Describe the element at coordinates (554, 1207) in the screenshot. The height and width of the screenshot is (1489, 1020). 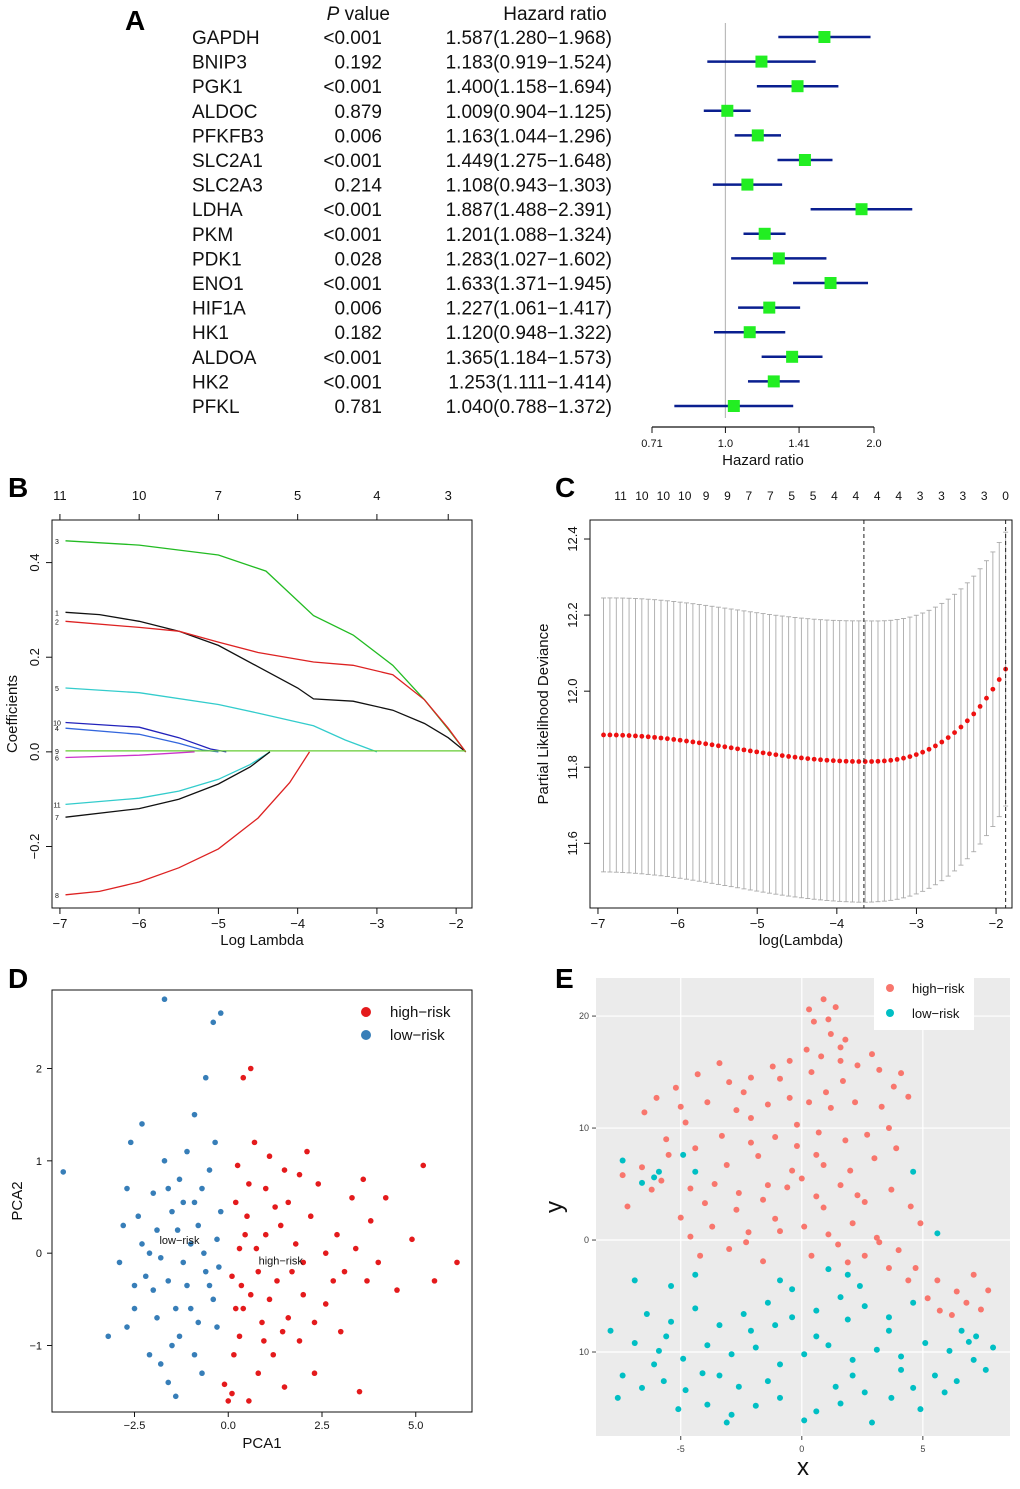
I see `y-axis-label: y` at that location.